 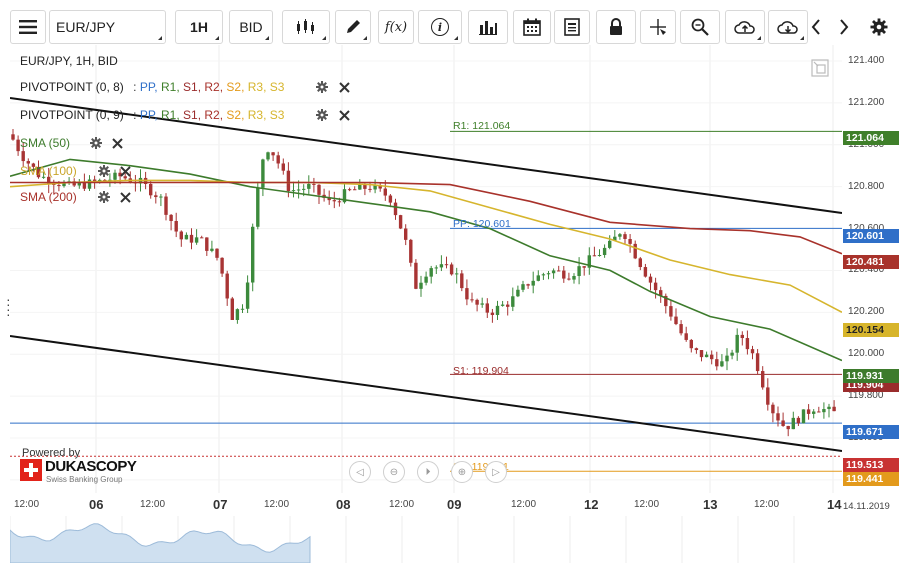 I want to click on indicators-button: f(x), so click(x=396, y=27).